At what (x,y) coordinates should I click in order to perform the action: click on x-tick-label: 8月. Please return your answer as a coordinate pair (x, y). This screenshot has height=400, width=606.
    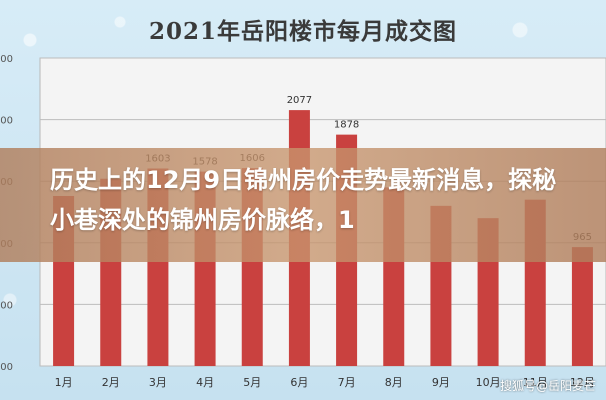
    Looking at the image, I should click on (394, 382).